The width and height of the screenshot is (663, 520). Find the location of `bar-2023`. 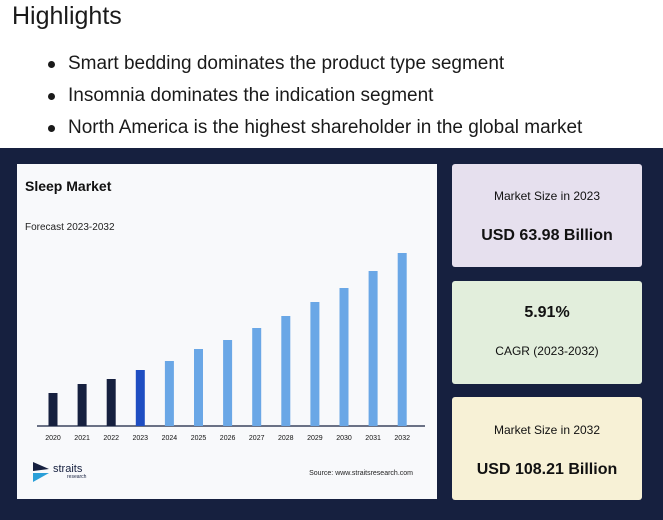

bar-2023 is located at coordinates (140, 398).